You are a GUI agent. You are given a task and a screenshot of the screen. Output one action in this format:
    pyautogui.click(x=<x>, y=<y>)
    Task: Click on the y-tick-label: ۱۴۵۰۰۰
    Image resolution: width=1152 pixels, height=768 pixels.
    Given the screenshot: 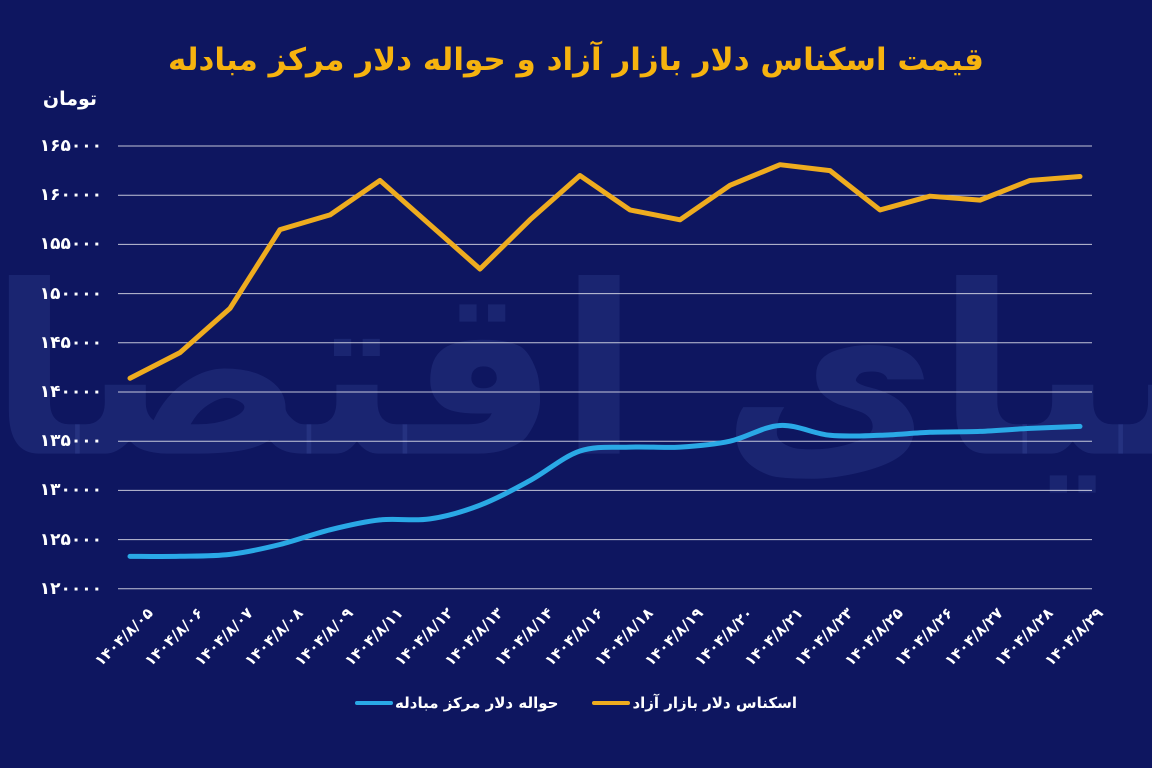 What is the action you would take?
    pyautogui.click(x=70, y=342)
    